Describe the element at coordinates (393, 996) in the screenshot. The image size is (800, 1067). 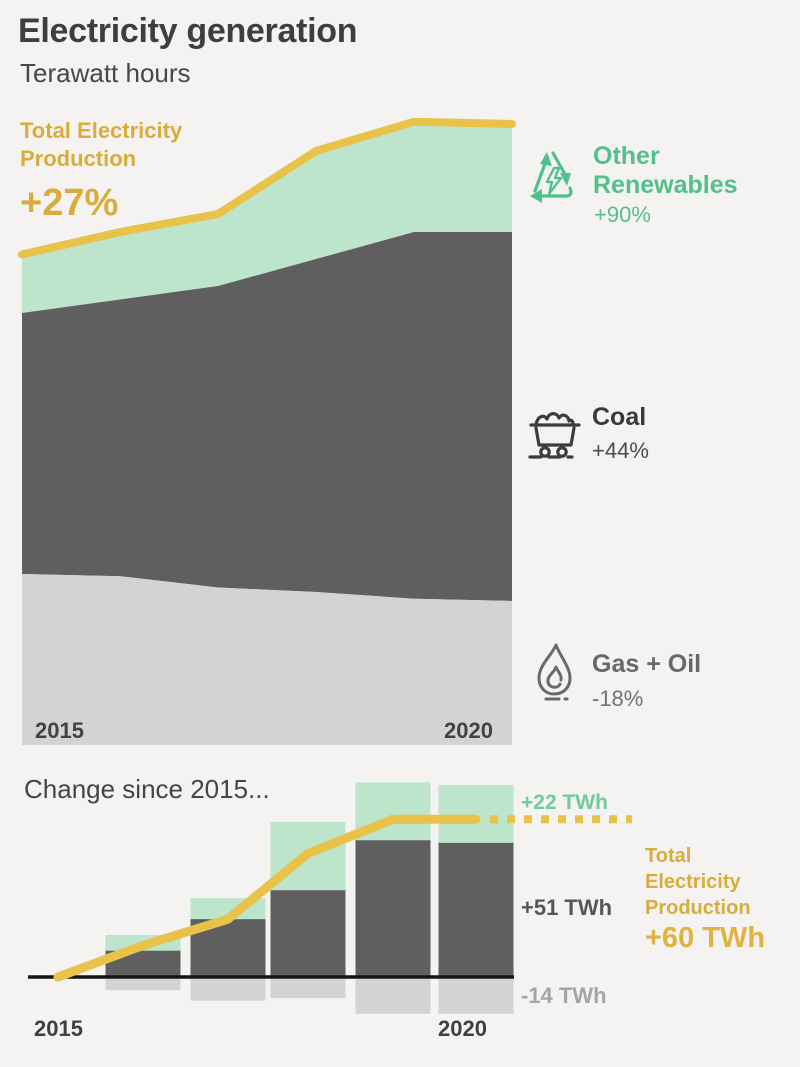
I see `bar-gas-oil-2019` at that location.